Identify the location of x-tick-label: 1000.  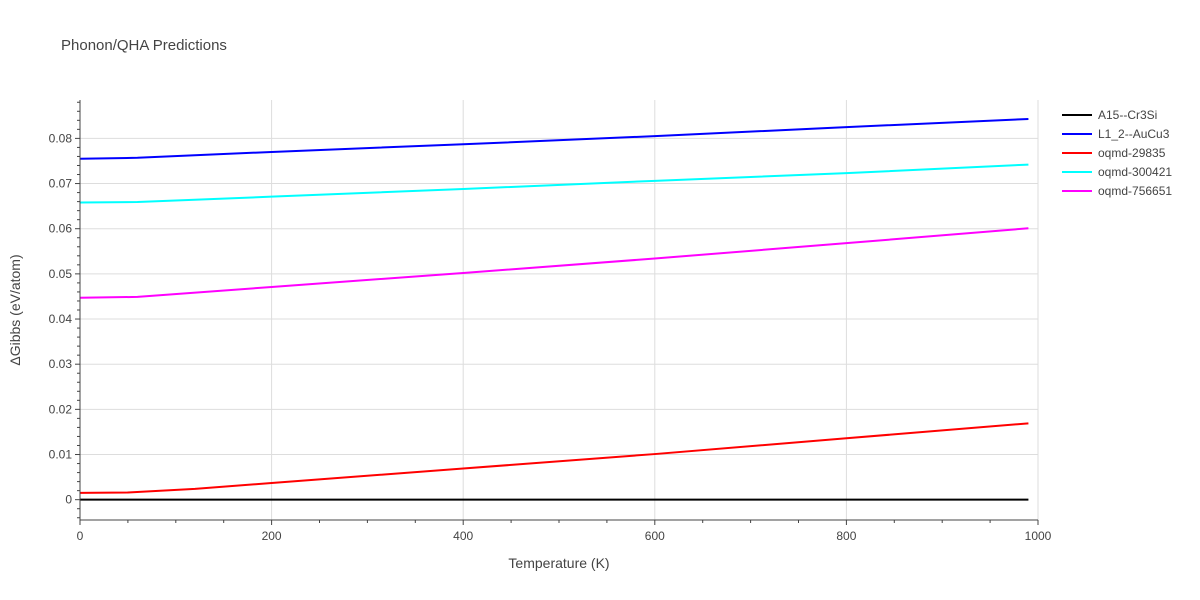
(1038, 536).